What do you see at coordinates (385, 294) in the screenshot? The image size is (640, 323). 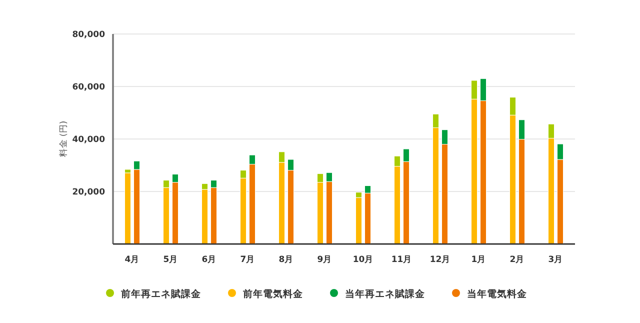 I see `legend-label: 当年再エネ賦課金` at bounding box center [385, 294].